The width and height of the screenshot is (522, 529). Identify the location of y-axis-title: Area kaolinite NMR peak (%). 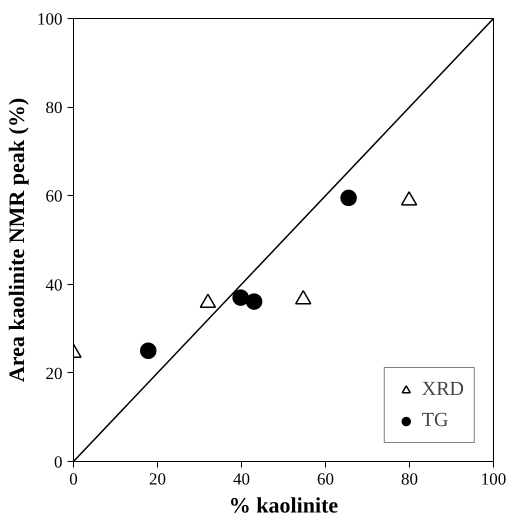
(16, 240).